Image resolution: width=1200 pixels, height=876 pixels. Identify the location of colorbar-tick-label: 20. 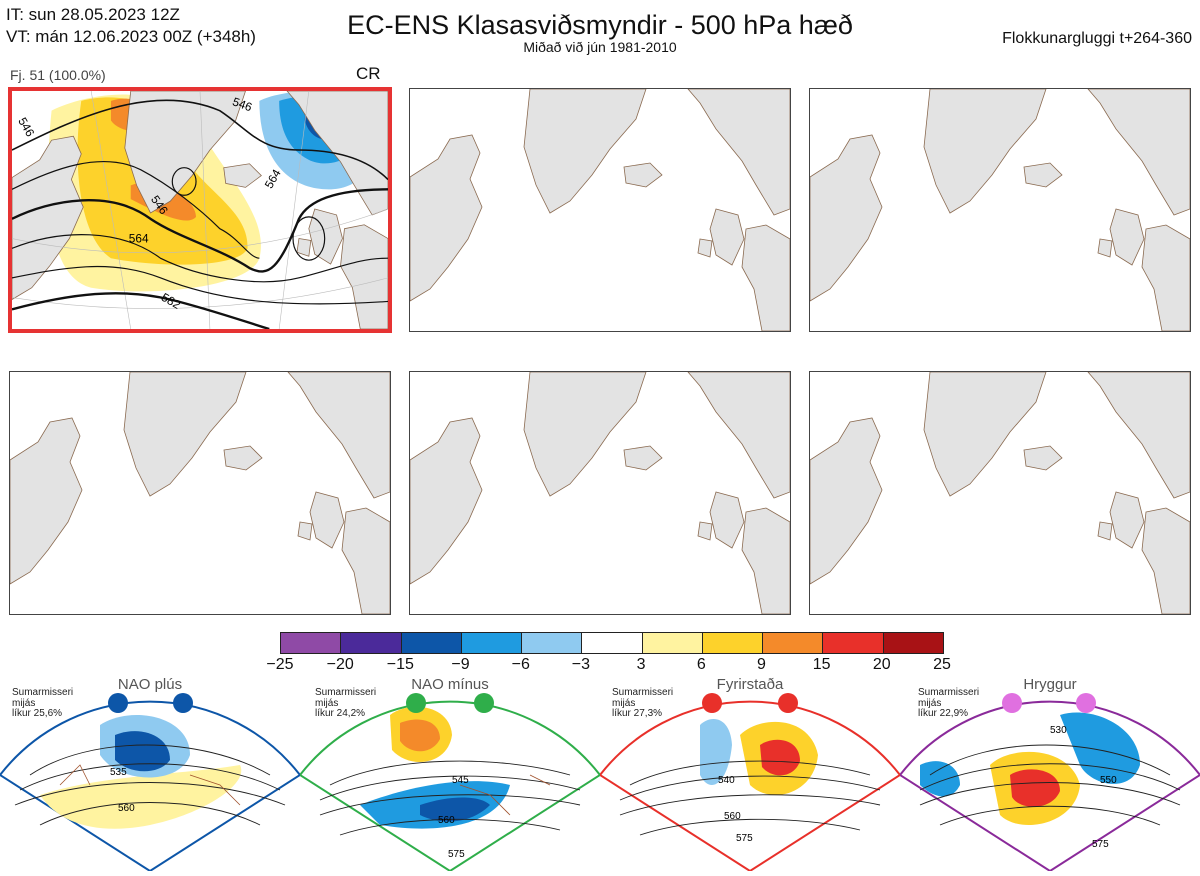
(881, 664).